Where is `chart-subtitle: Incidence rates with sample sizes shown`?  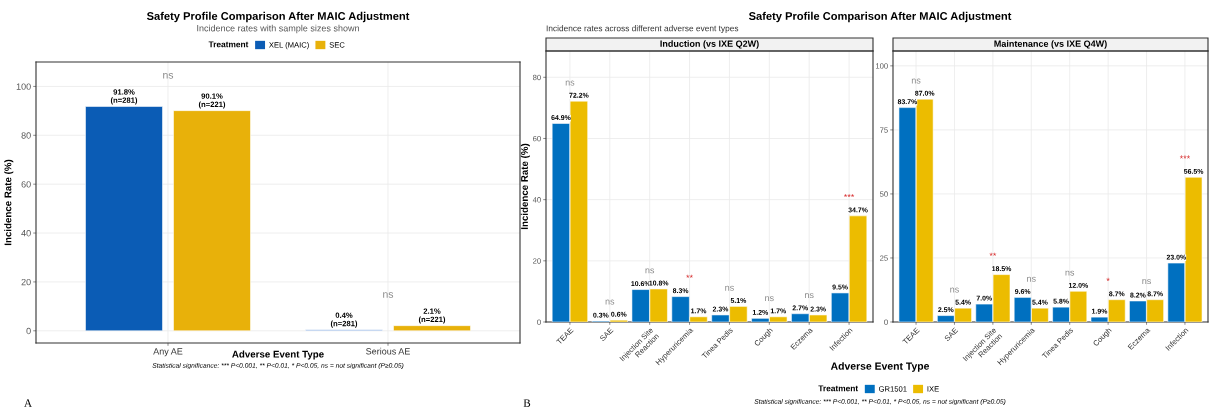
chart-subtitle: Incidence rates with sample sizes shown is located at coordinates (278, 29).